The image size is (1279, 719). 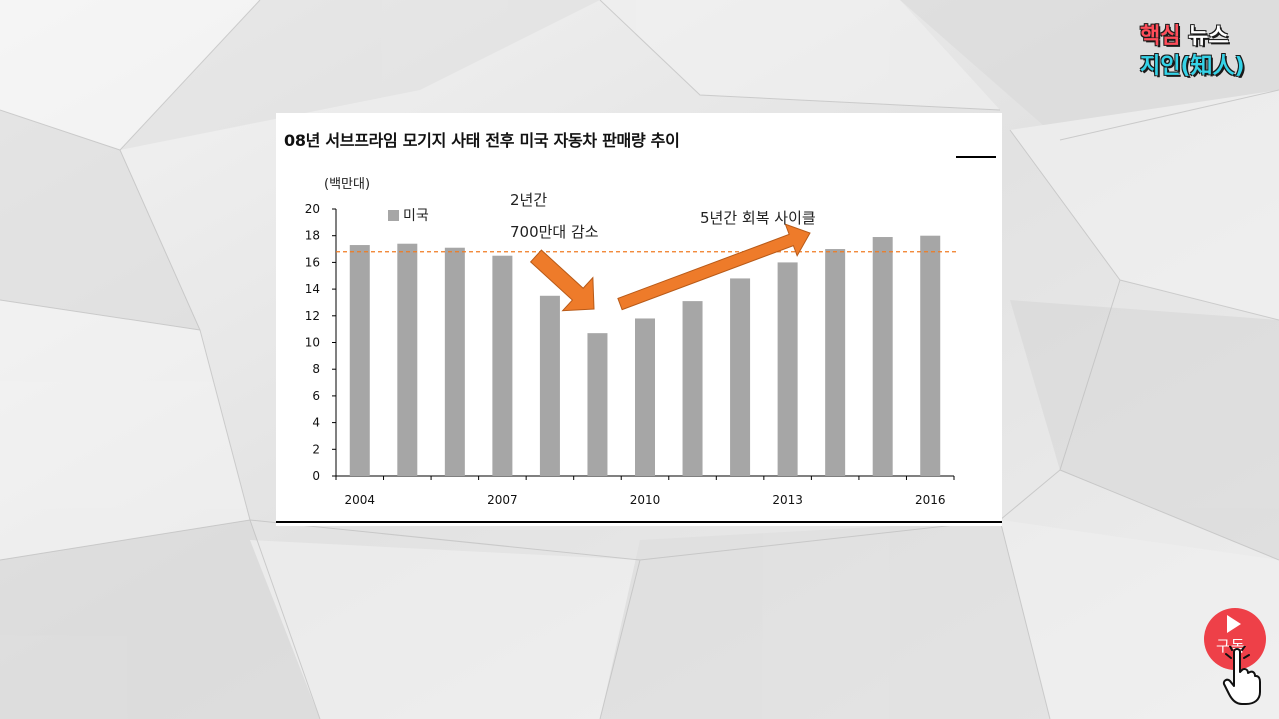 I want to click on y-tick-label: 4, so click(x=316, y=423).